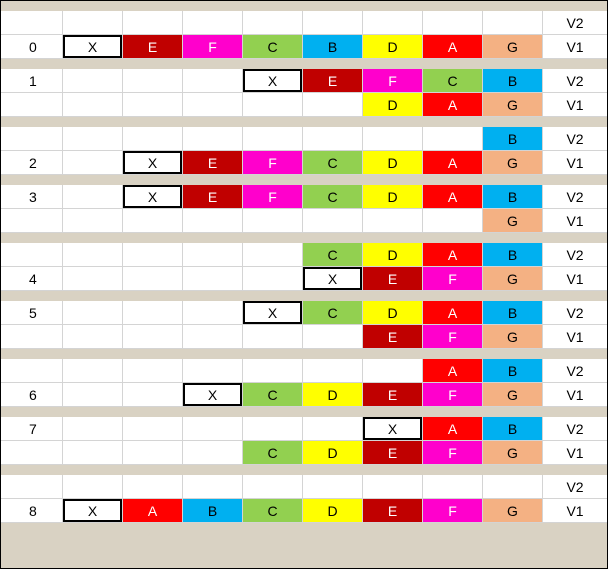  What do you see at coordinates (33, 429) in the screenshot?
I see `step-number-label: 7` at bounding box center [33, 429].